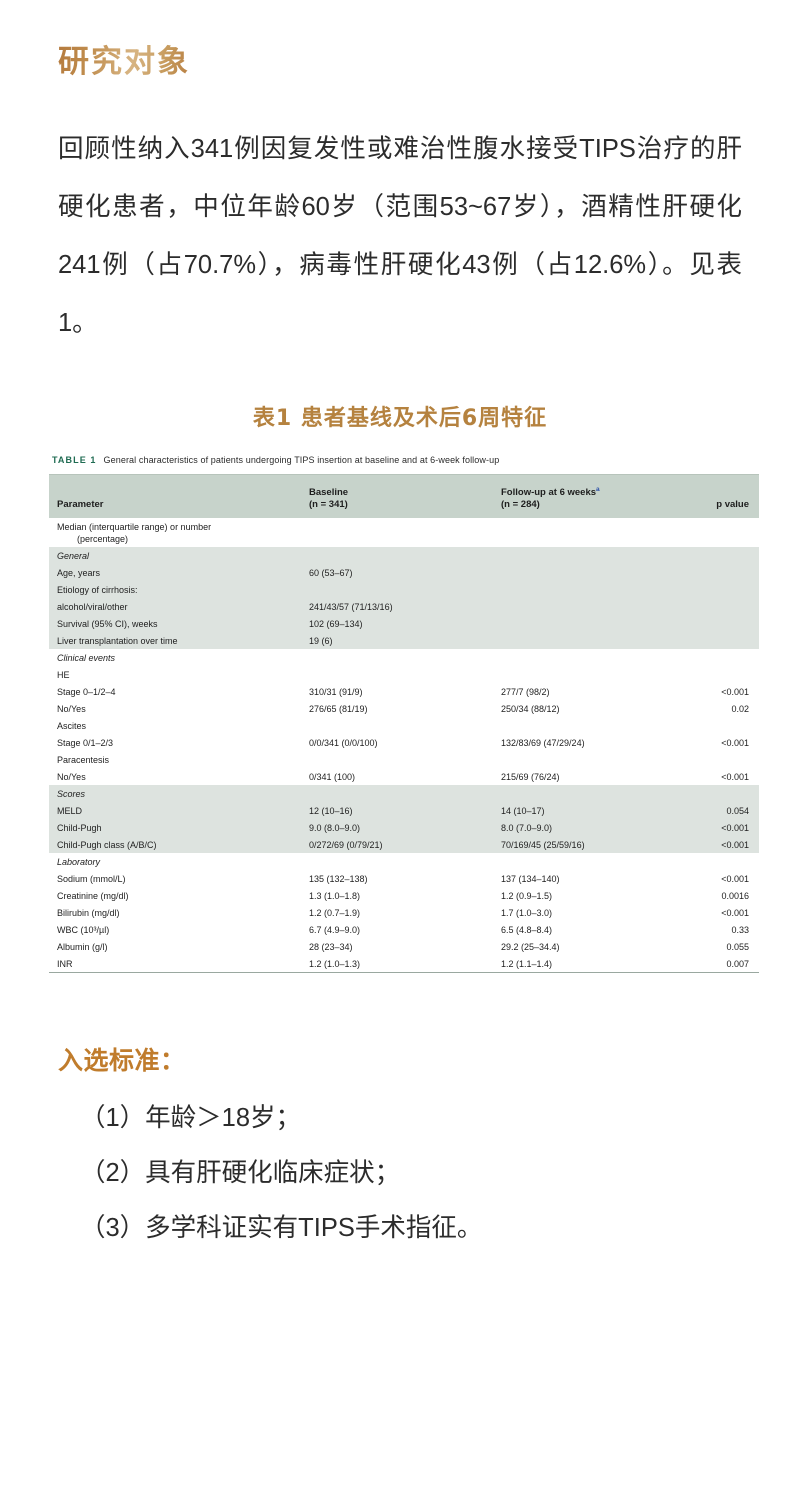 Image resolution: width=800 pixels, height=1501 pixels. What do you see at coordinates (404, 973) in the screenshot?
I see `table-bottom-rule` at bounding box center [404, 973].